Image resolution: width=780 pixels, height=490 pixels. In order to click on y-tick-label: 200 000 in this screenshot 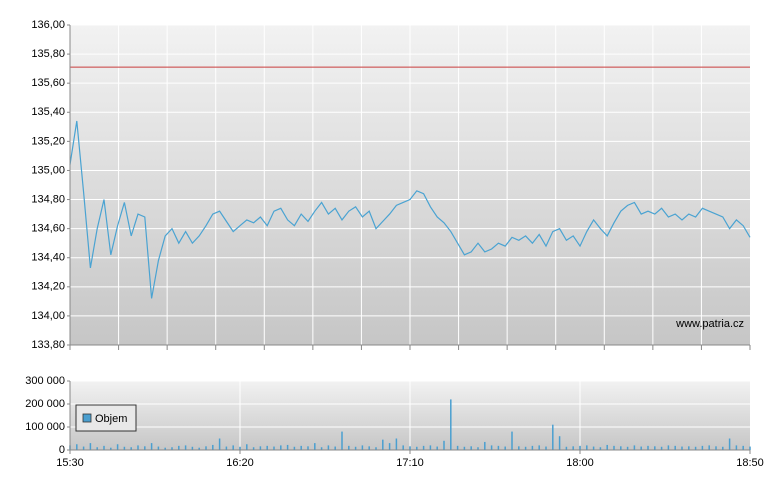, I will do `click(45, 404)`.